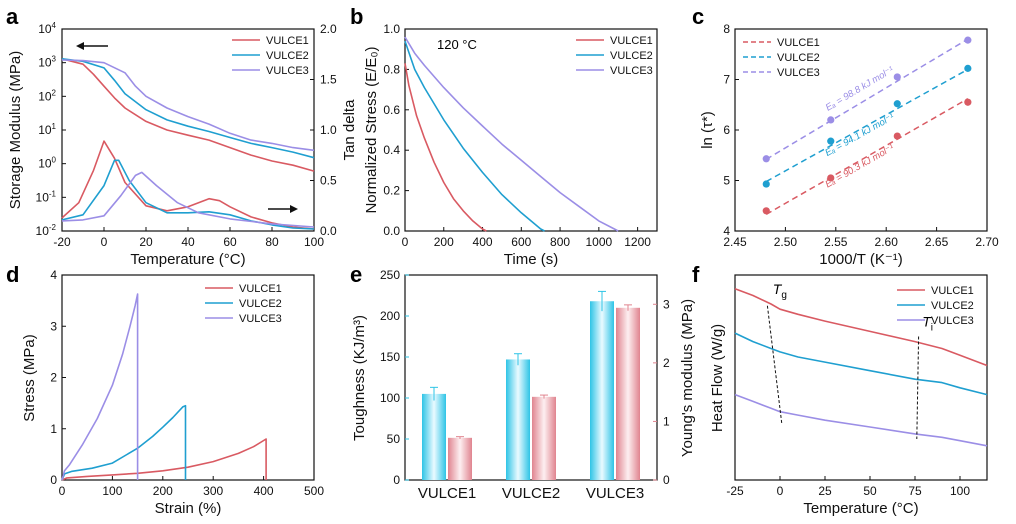 This screenshot has height=524, width=1016. What do you see at coordinates (784, 295) in the screenshot?
I see `panel-f-tg-label-subscript: g` at bounding box center [784, 295].